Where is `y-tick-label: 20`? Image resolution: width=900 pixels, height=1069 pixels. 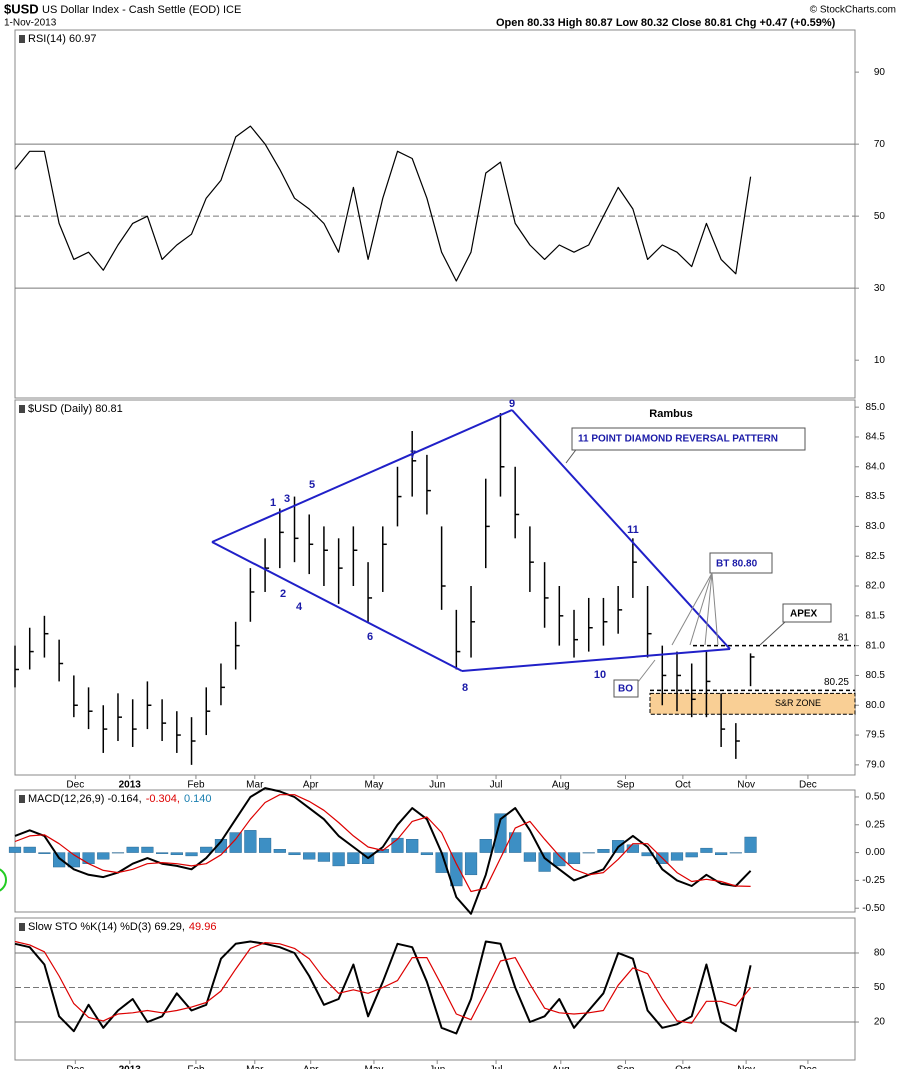
y-tick-label: 20 is located at coordinates (880, 1022).